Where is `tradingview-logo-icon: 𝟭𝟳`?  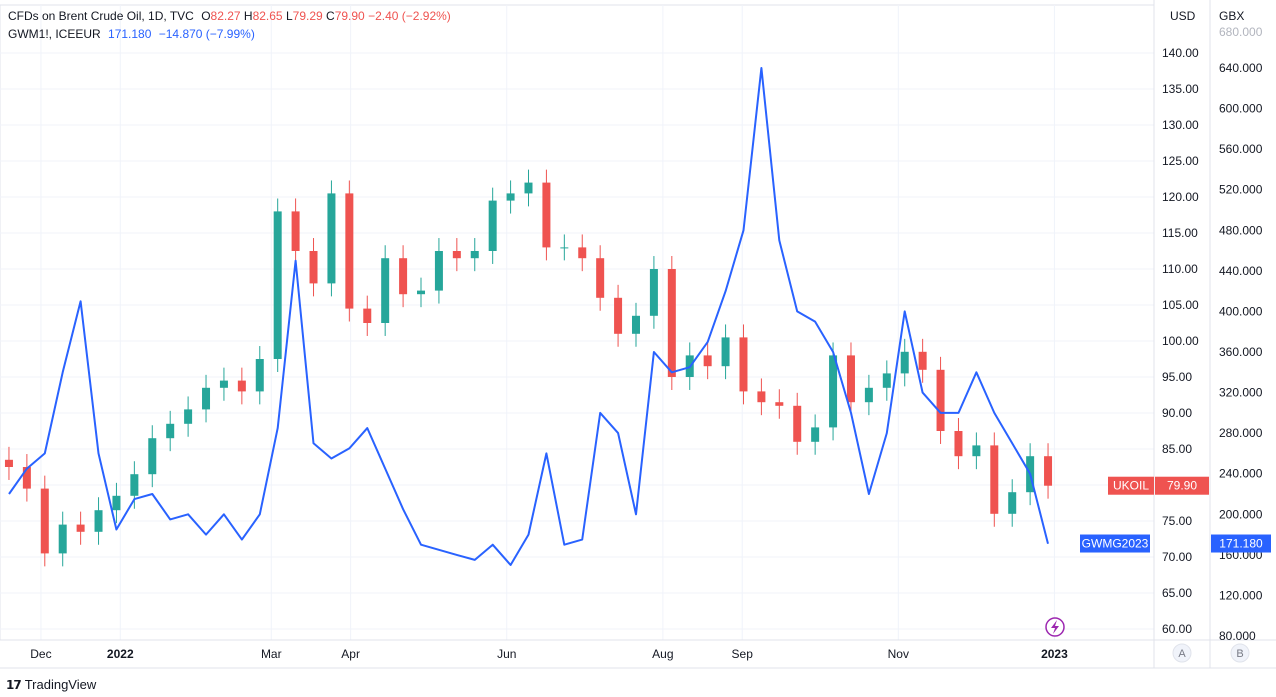 tradingview-logo-icon: 𝟭𝟳 is located at coordinates (14, 684).